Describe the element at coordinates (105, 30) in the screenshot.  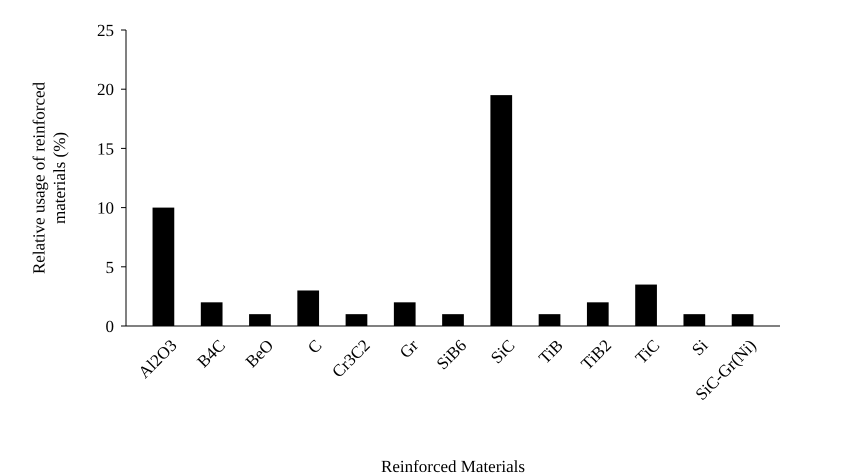
I see `y-tick-label: 25` at that location.